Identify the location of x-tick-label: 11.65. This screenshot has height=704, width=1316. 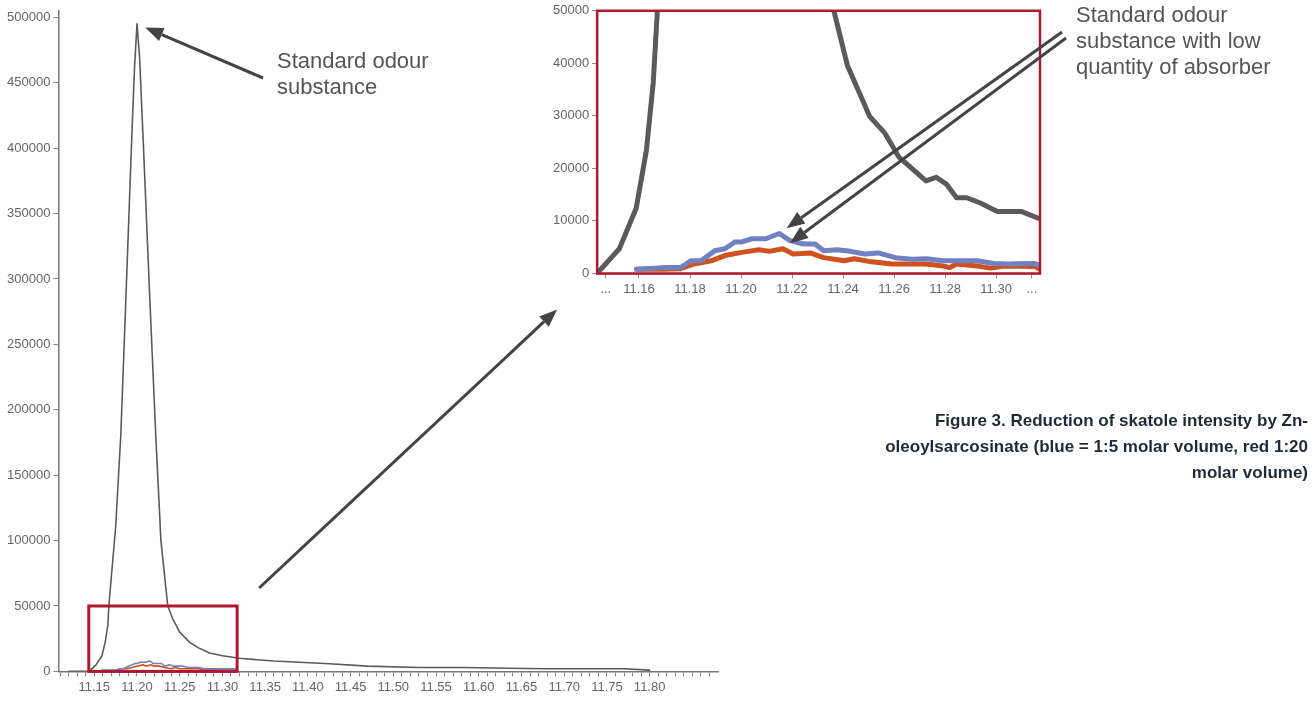
(521, 686).